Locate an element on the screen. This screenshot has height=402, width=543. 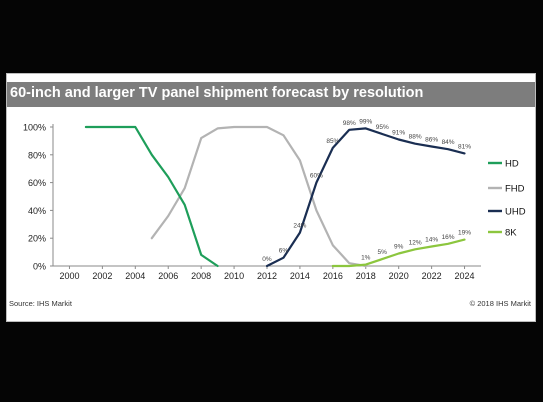
data-label-uhd: 98% is located at coordinates (349, 123).